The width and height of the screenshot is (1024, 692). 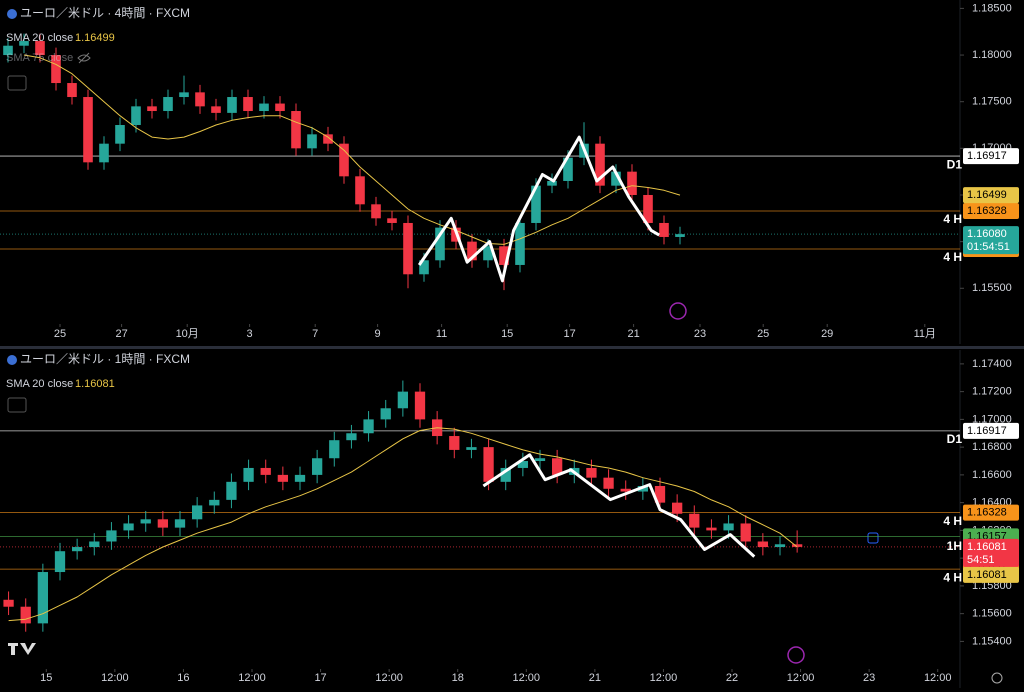 What do you see at coordinates (39, 58) in the screenshot?
I see `indicator-name: SMA 75 close` at bounding box center [39, 58].